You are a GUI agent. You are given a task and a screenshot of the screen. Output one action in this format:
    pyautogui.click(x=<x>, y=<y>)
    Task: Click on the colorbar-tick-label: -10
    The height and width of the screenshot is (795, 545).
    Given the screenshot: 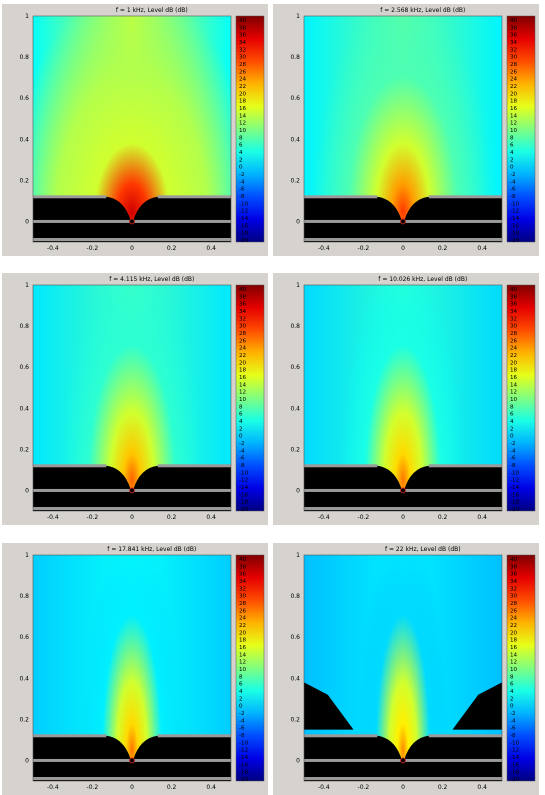 What is the action you would take?
    pyautogui.click(x=244, y=743)
    